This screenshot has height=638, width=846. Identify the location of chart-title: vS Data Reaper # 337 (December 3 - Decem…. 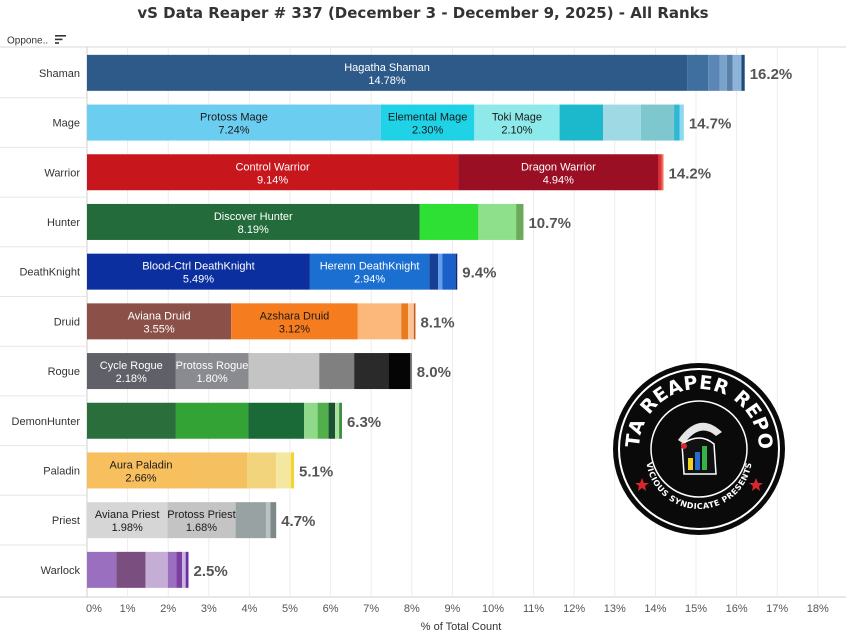
(423, 13).